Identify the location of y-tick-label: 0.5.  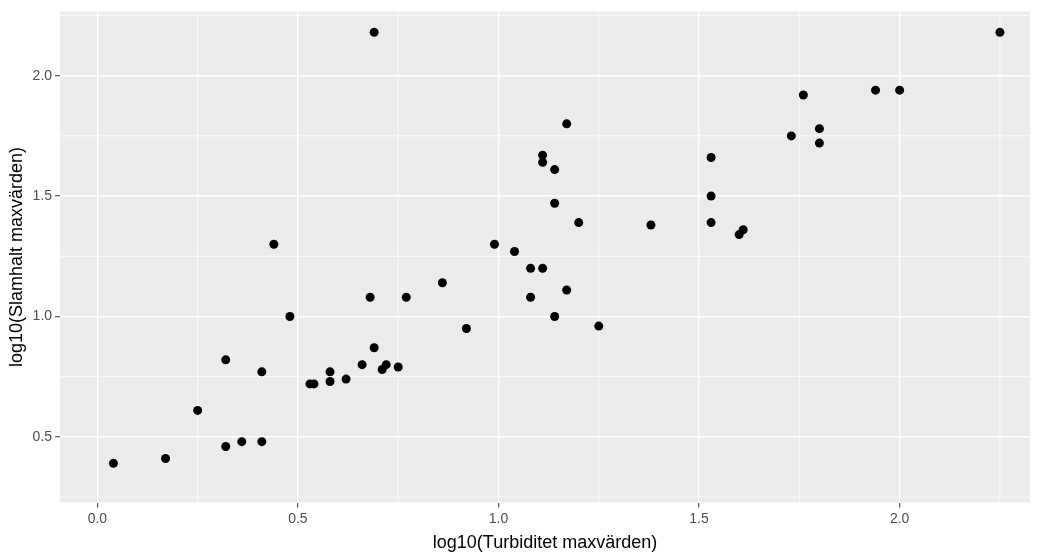
(42, 435).